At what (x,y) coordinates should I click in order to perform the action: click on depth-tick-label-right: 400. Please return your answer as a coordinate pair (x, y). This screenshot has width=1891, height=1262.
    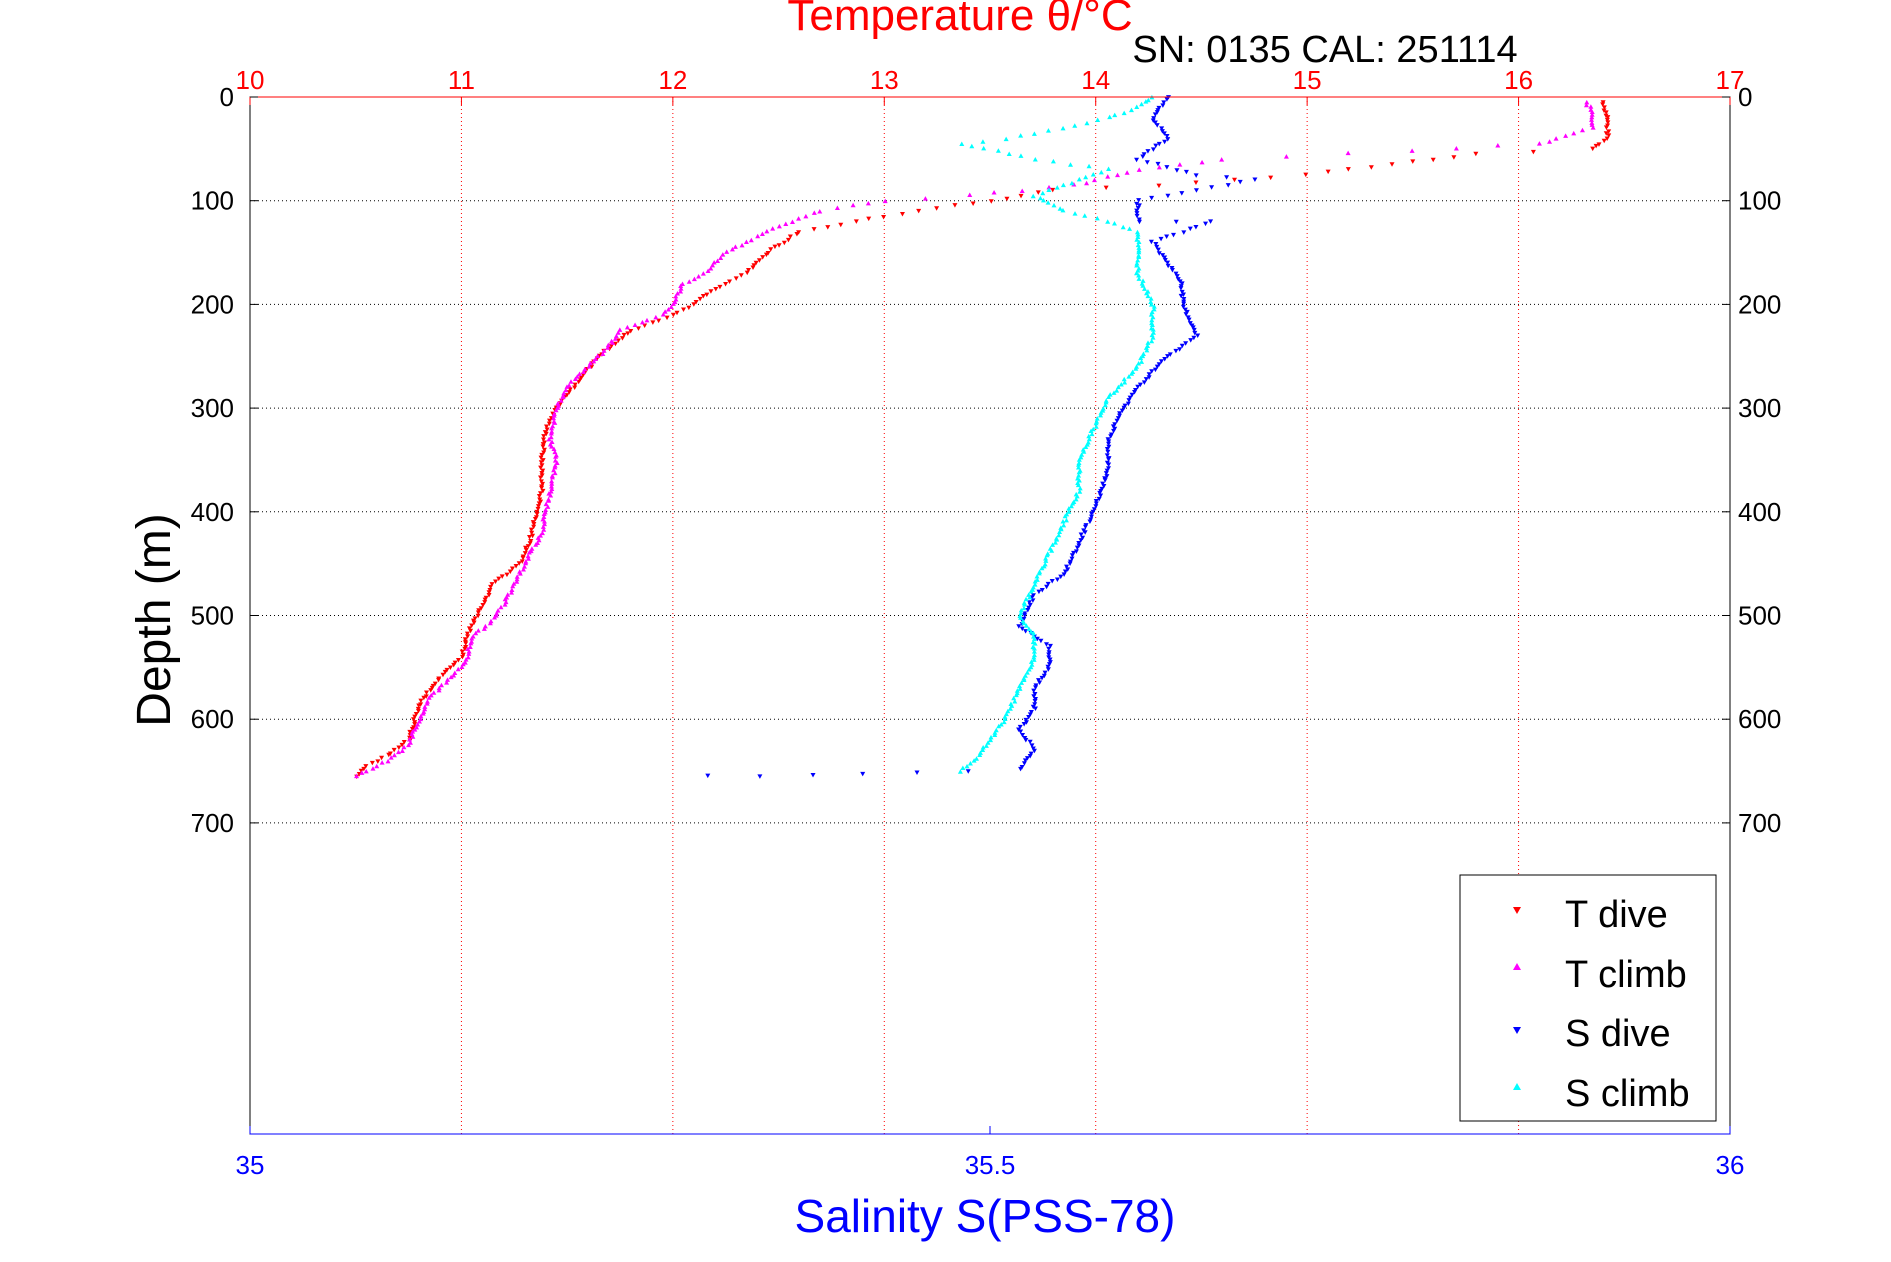
    Looking at the image, I should click on (1759, 512).